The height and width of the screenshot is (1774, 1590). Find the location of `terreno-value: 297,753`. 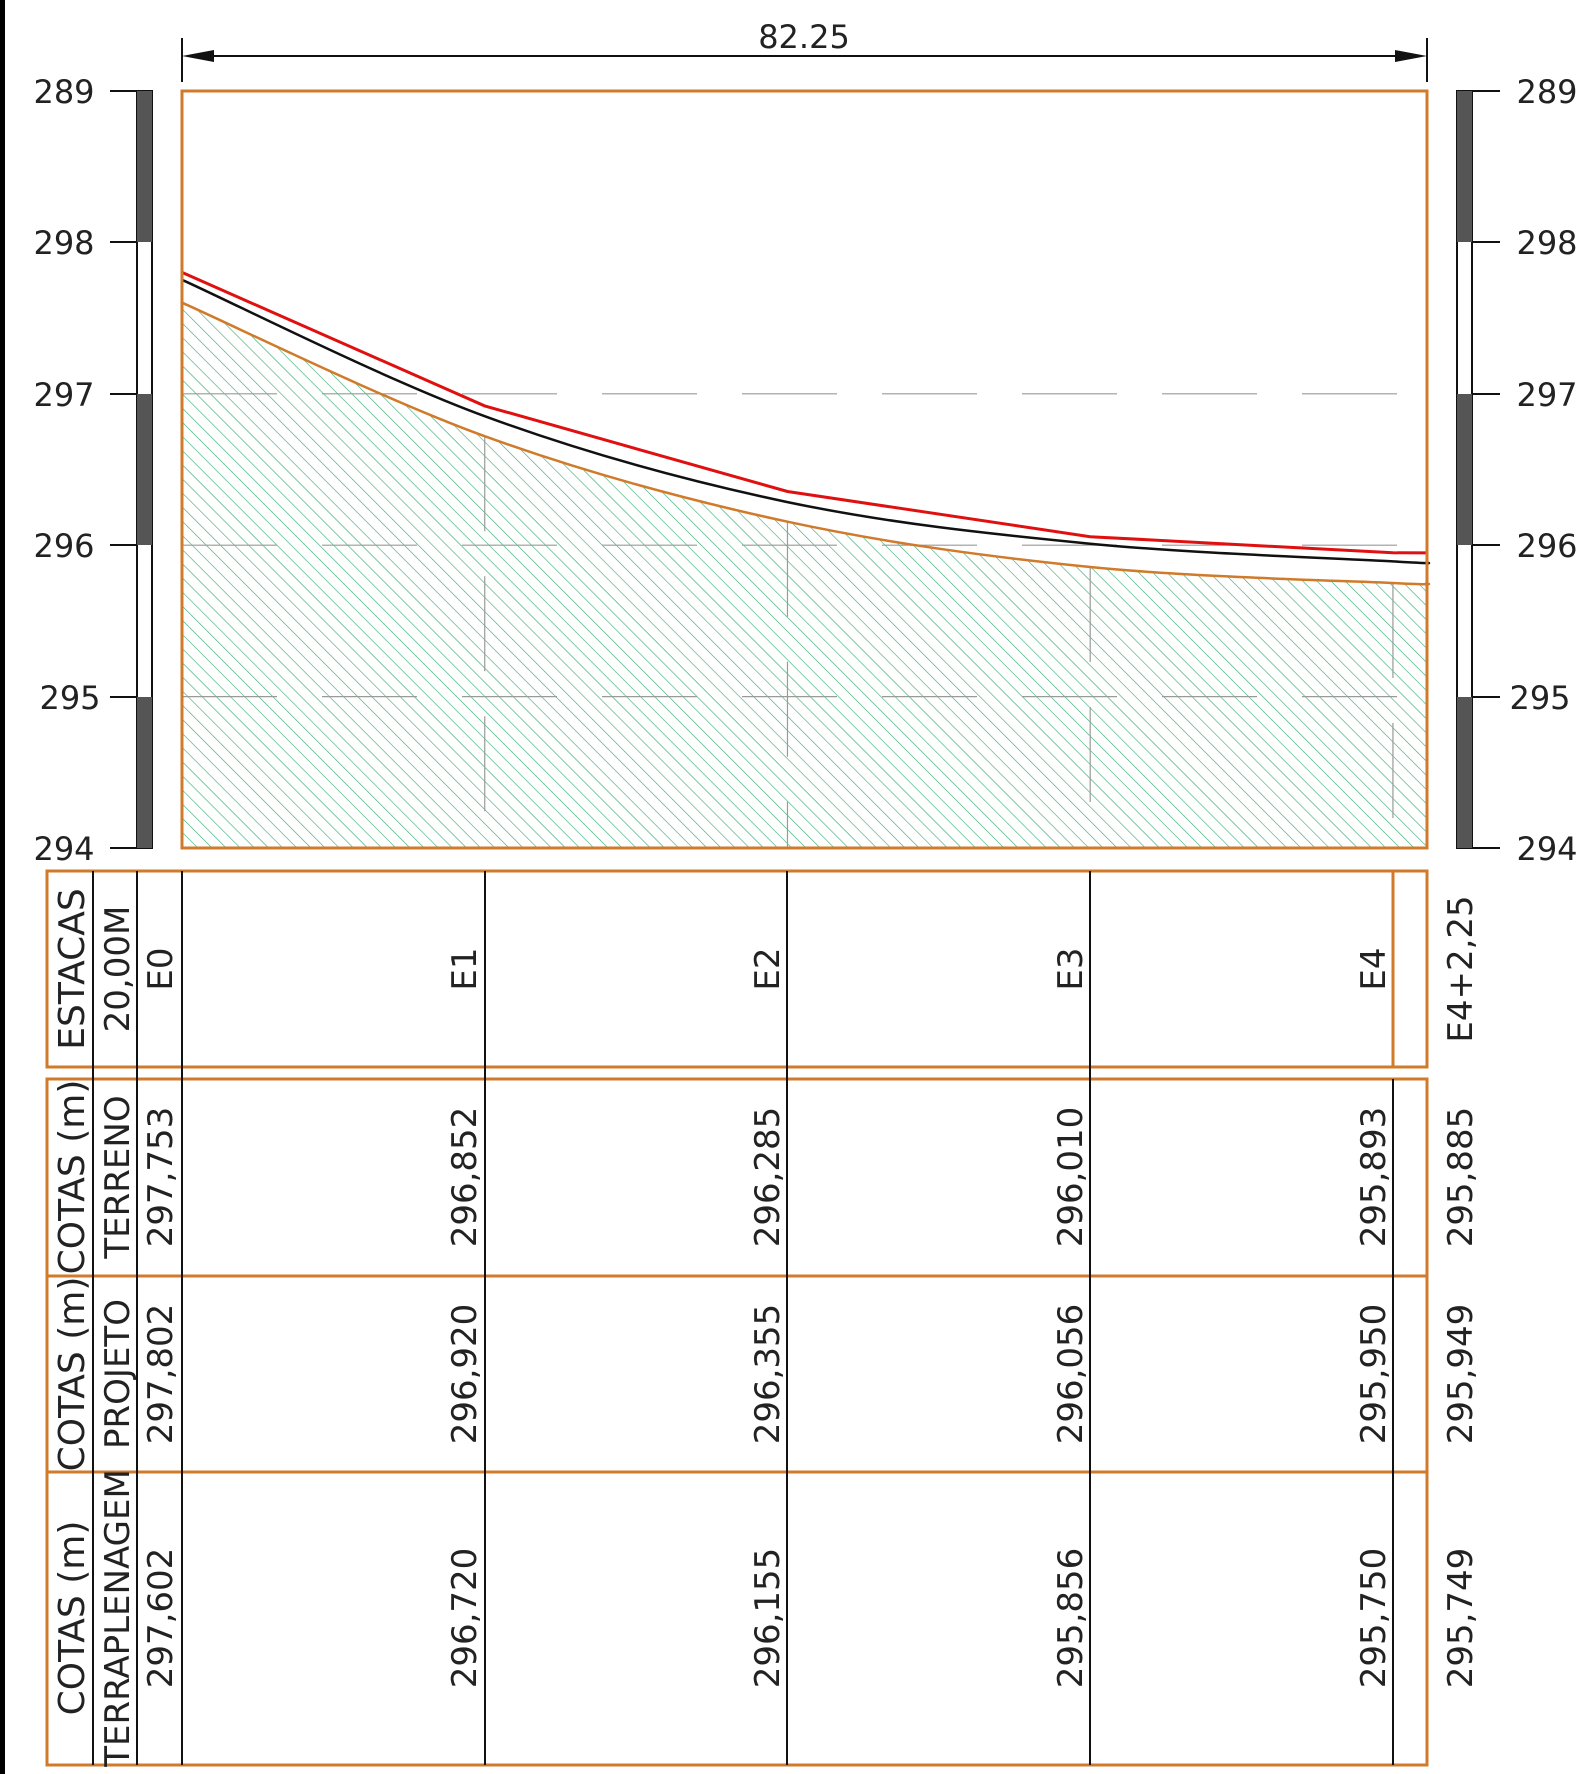

terreno-value: 297,753 is located at coordinates (161, 1177).